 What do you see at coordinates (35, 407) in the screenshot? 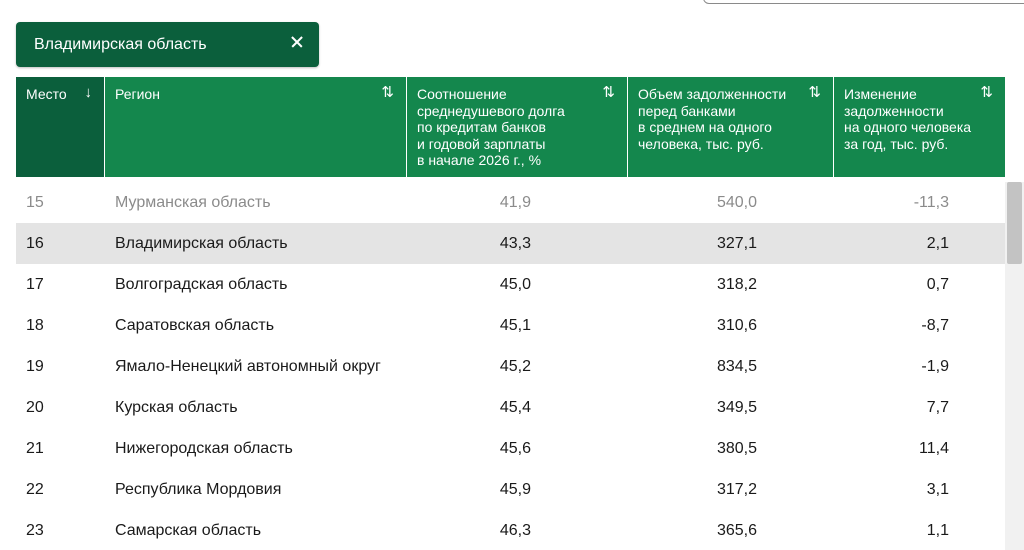
I see `place-cell: 20` at bounding box center [35, 407].